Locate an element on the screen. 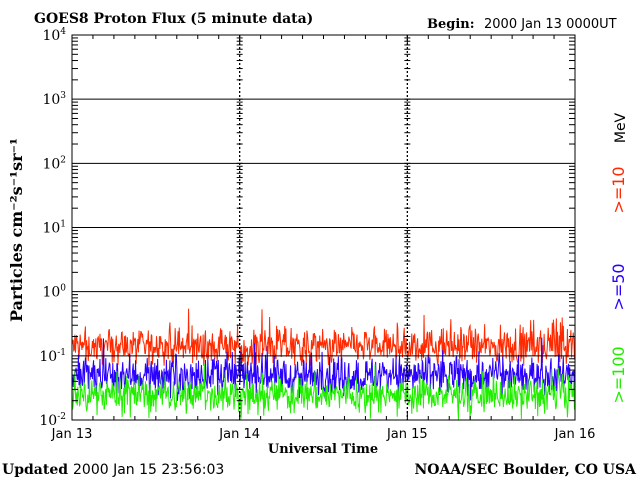 The height and width of the screenshot is (480, 640). y-tick-label: 101 is located at coordinates (54, 228).